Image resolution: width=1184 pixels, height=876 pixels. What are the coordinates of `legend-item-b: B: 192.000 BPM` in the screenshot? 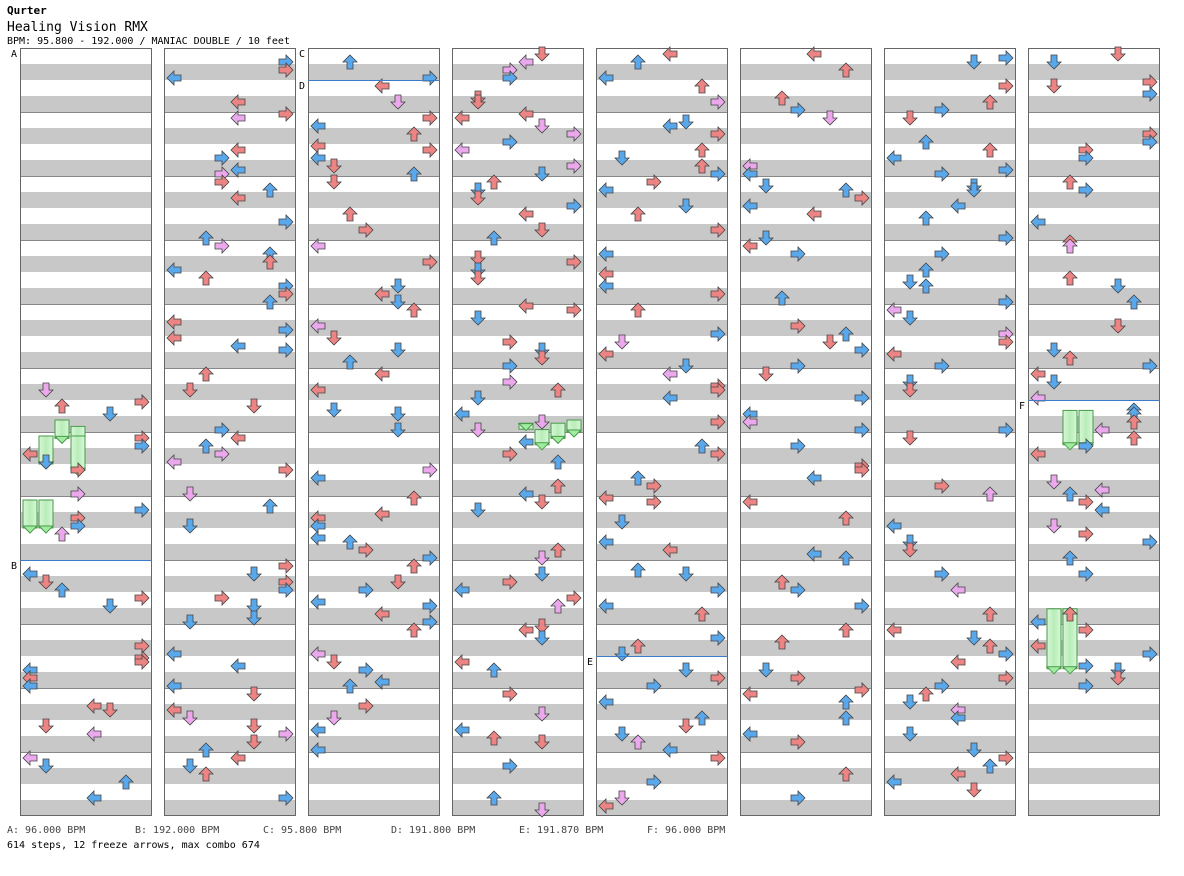 It's located at (177, 830).